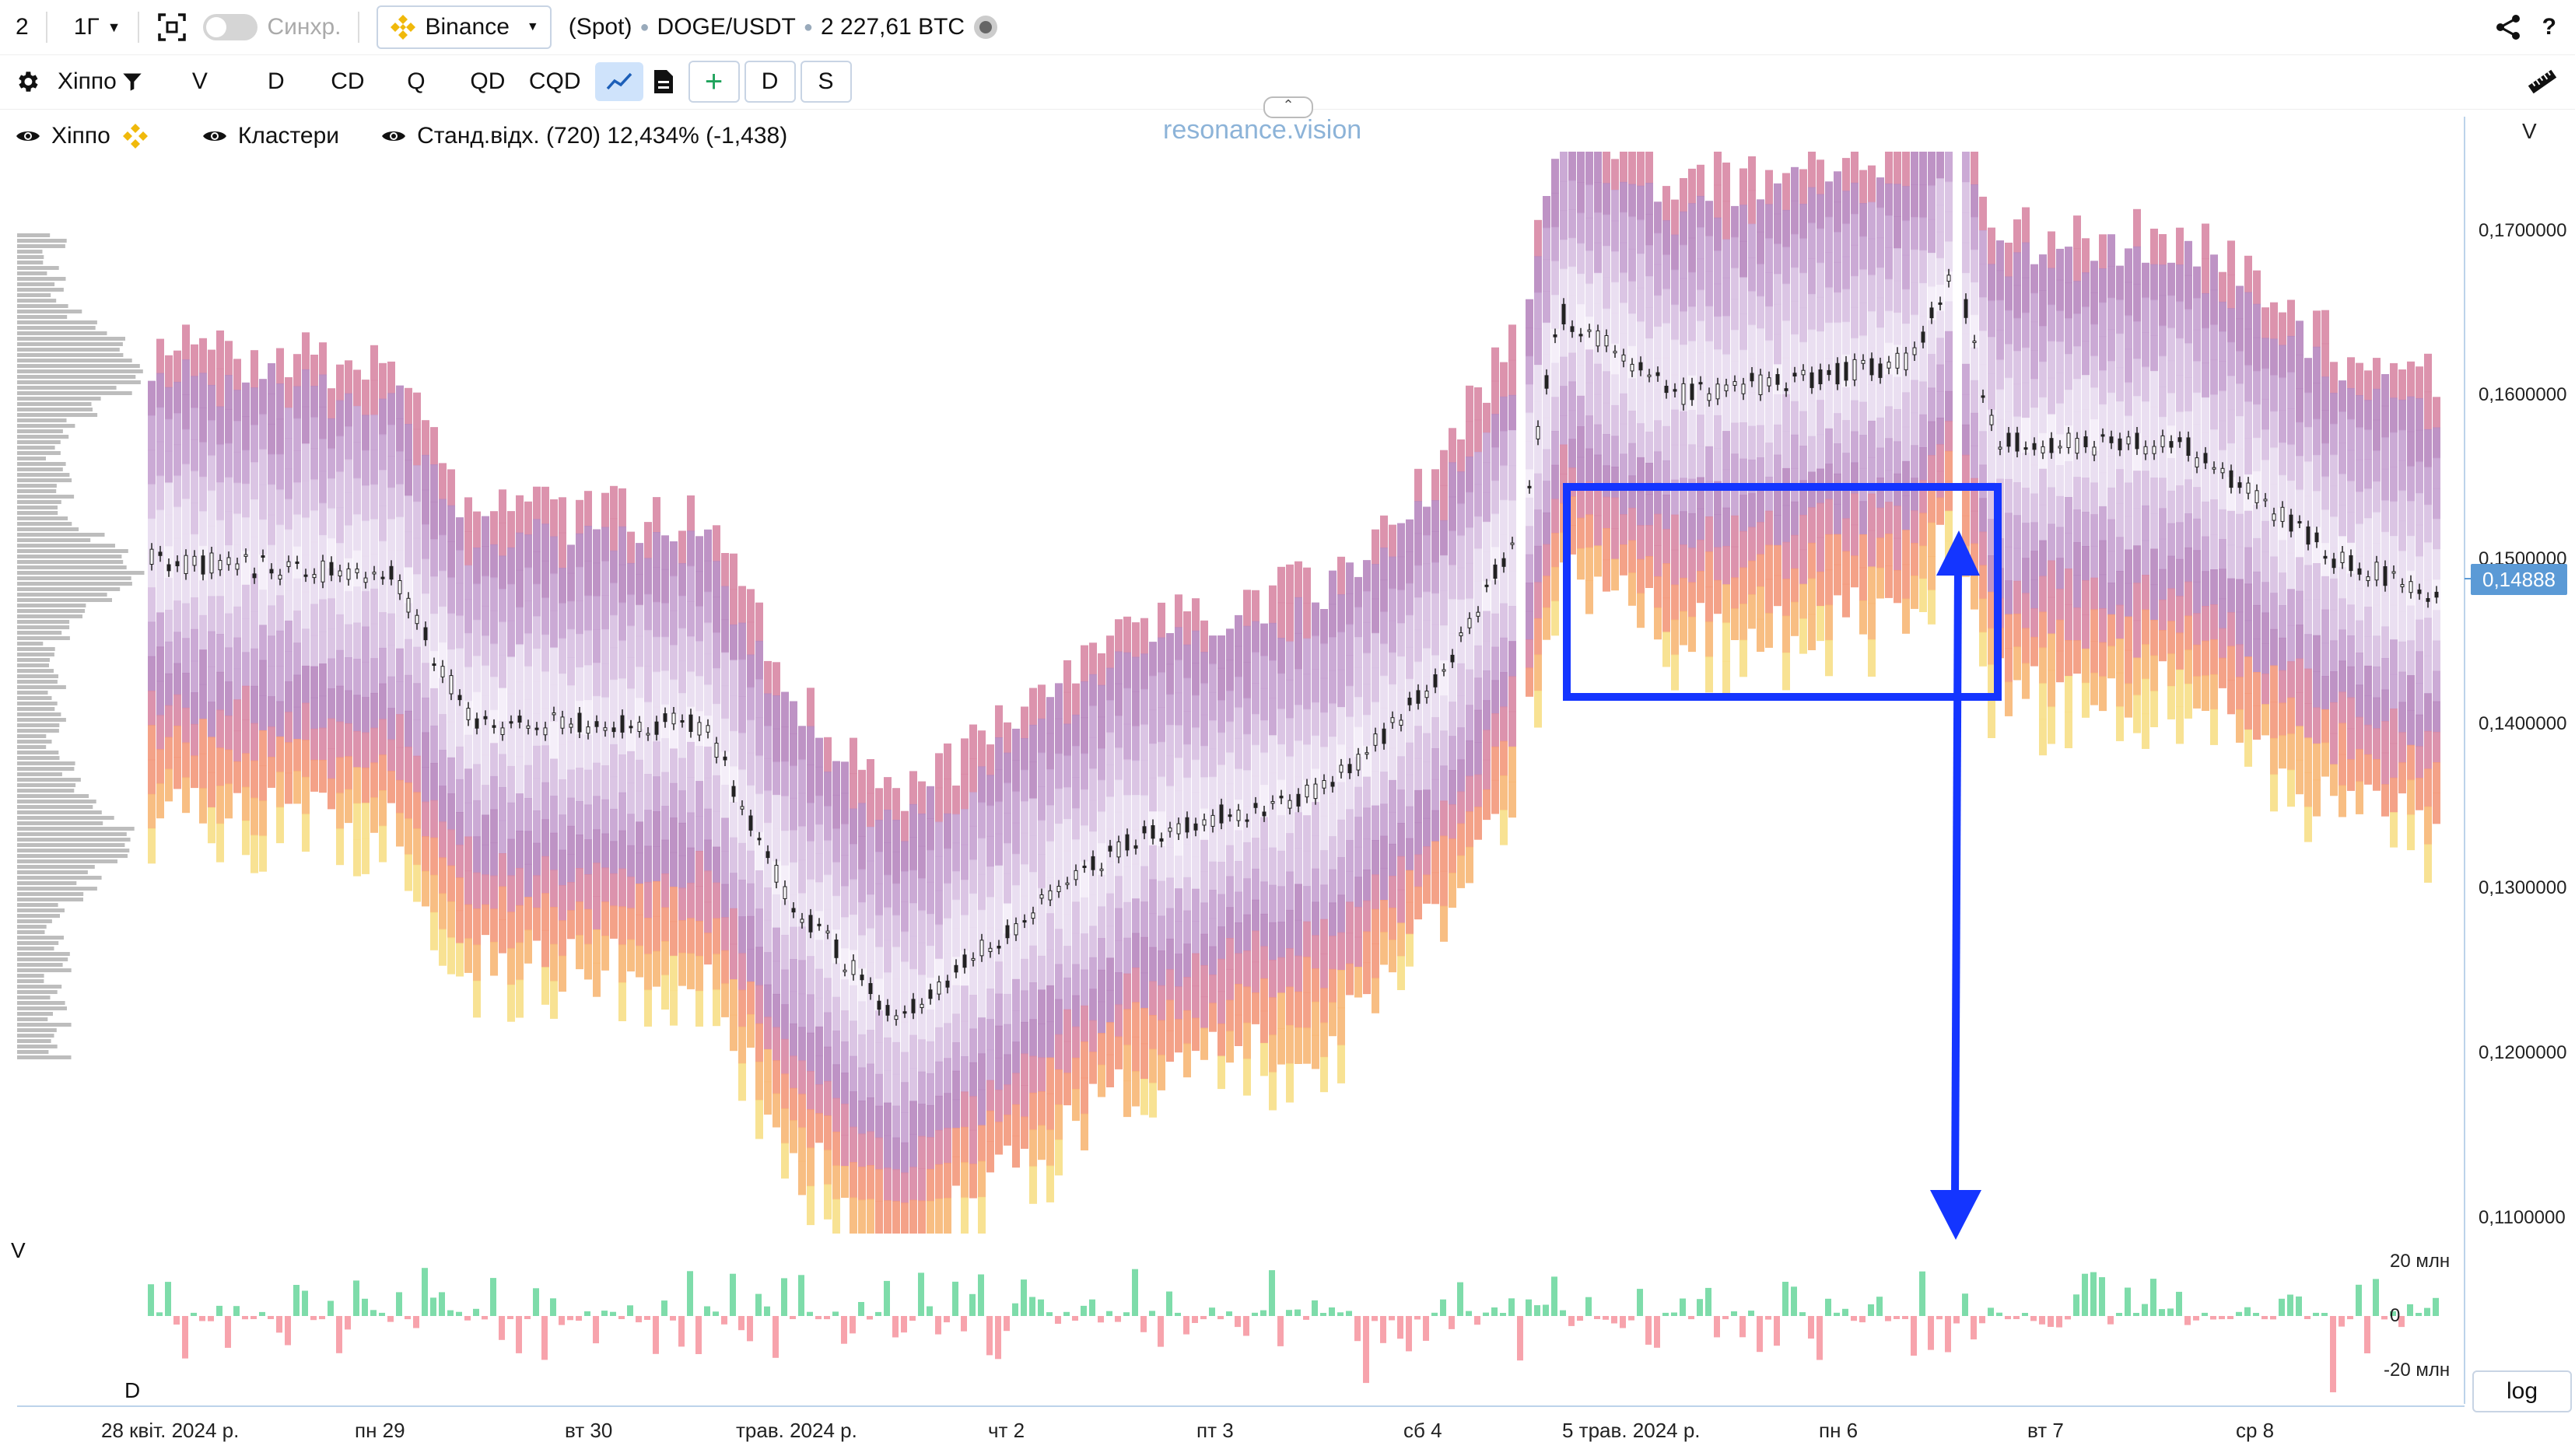 The width and height of the screenshot is (2575, 1456). What do you see at coordinates (2522, 1391) in the screenshot?
I see `log-scale-button: log` at bounding box center [2522, 1391].